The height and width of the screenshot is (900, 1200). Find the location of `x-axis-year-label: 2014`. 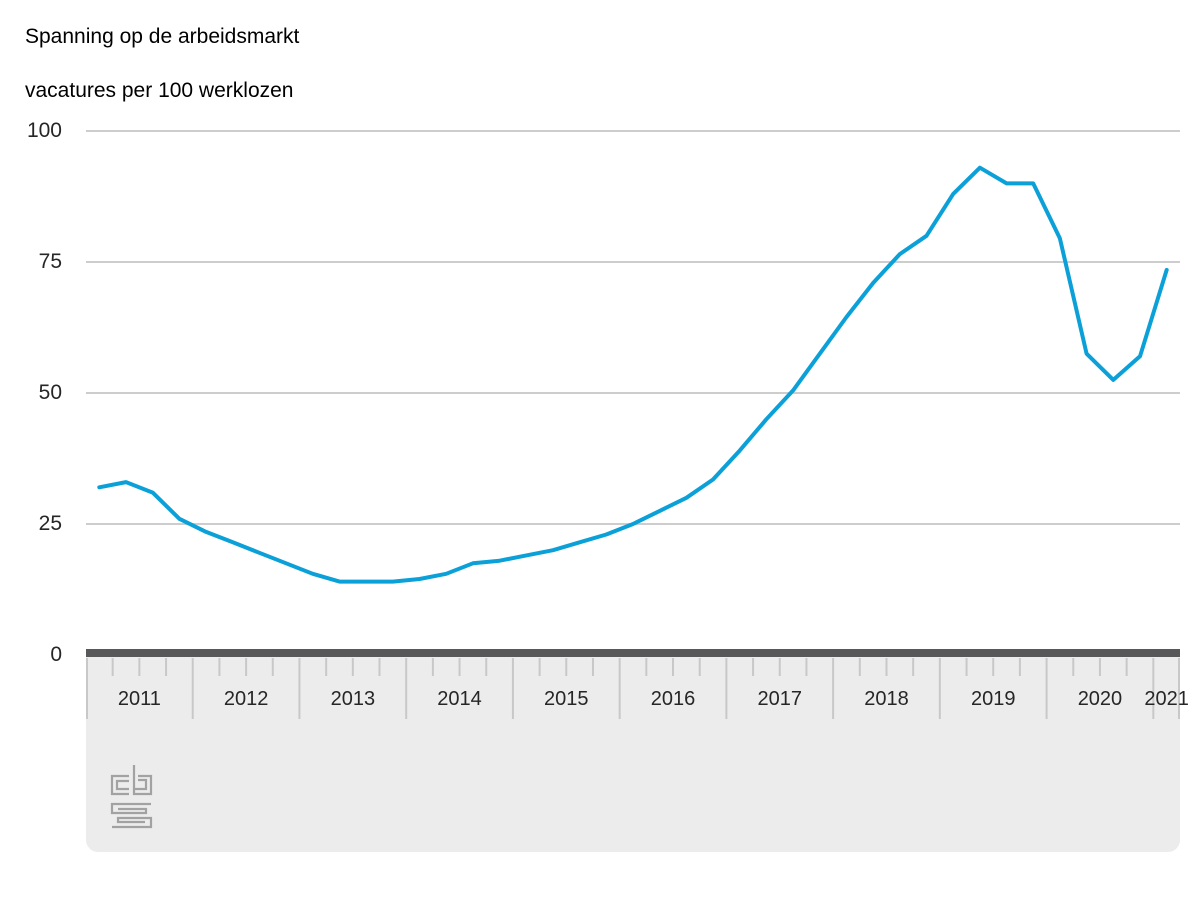

x-axis-year-label: 2014 is located at coordinates (459, 699).